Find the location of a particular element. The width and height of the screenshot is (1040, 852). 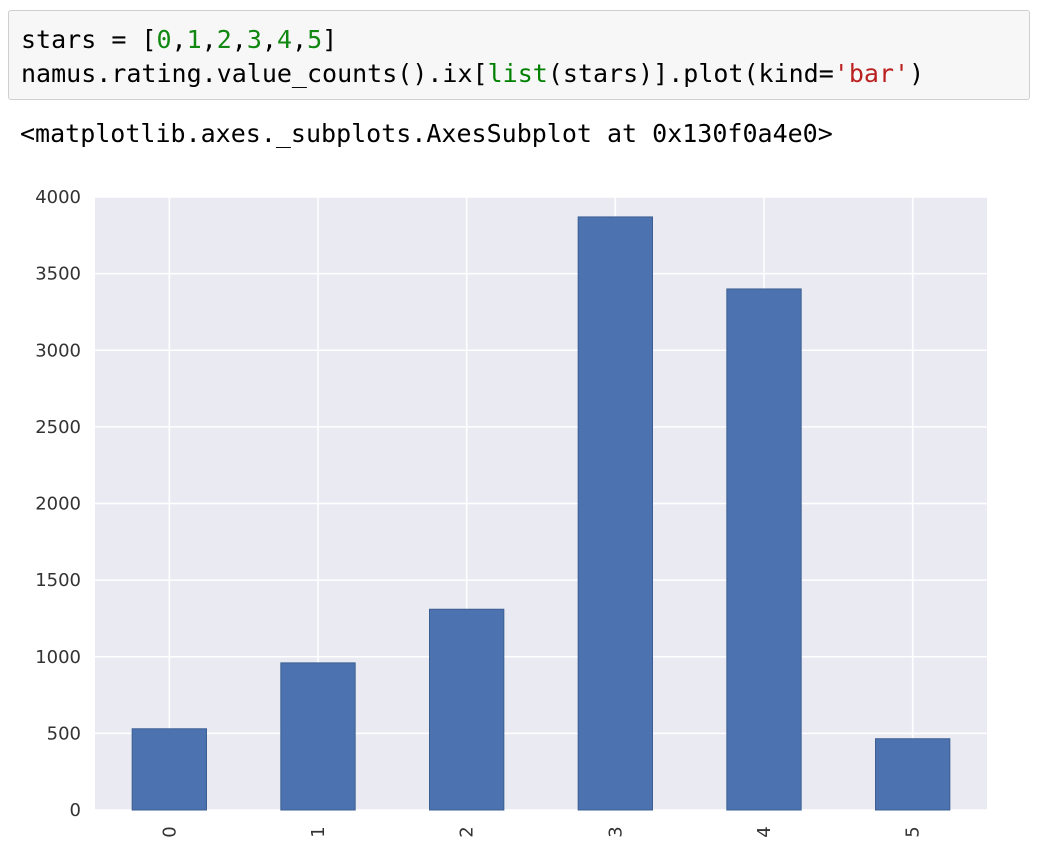

y-tick-label: 3000 is located at coordinates (58, 350).